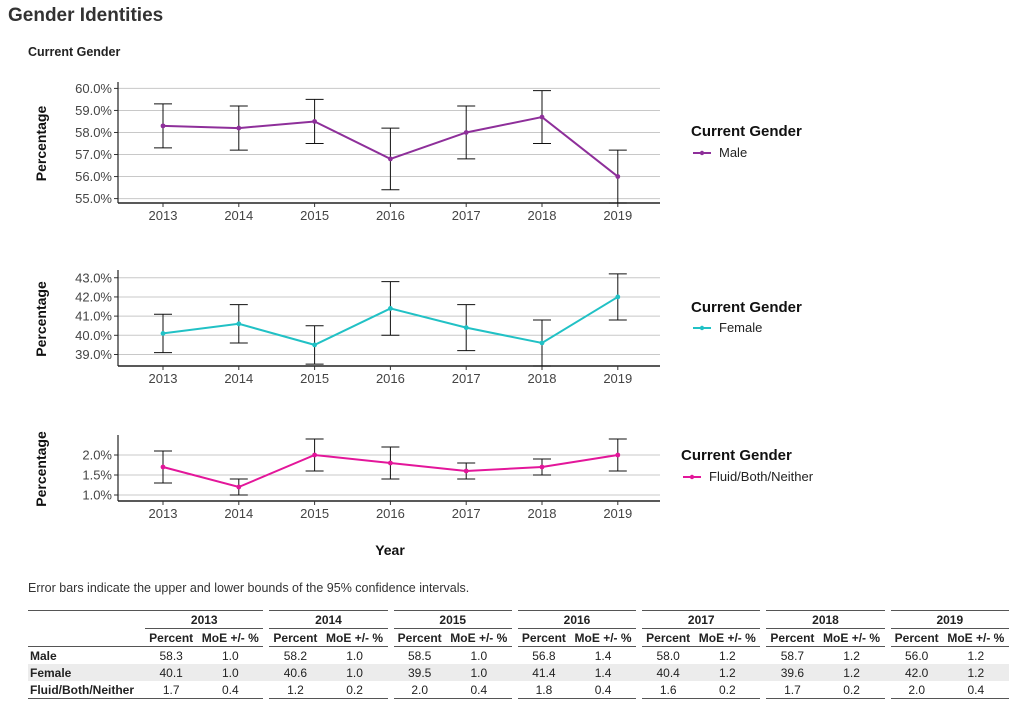  Describe the element at coordinates (617, 215) in the screenshot. I see `x-tick-label: 2019` at that location.